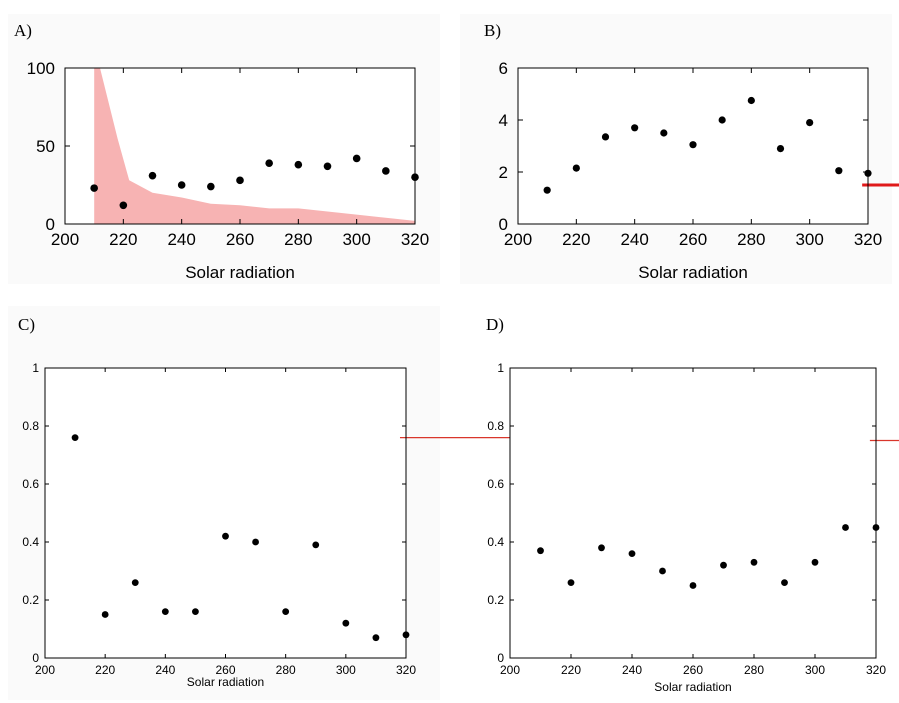 The height and width of the screenshot is (703, 899). I want to click on y-tick-label: 100, so click(41, 68).